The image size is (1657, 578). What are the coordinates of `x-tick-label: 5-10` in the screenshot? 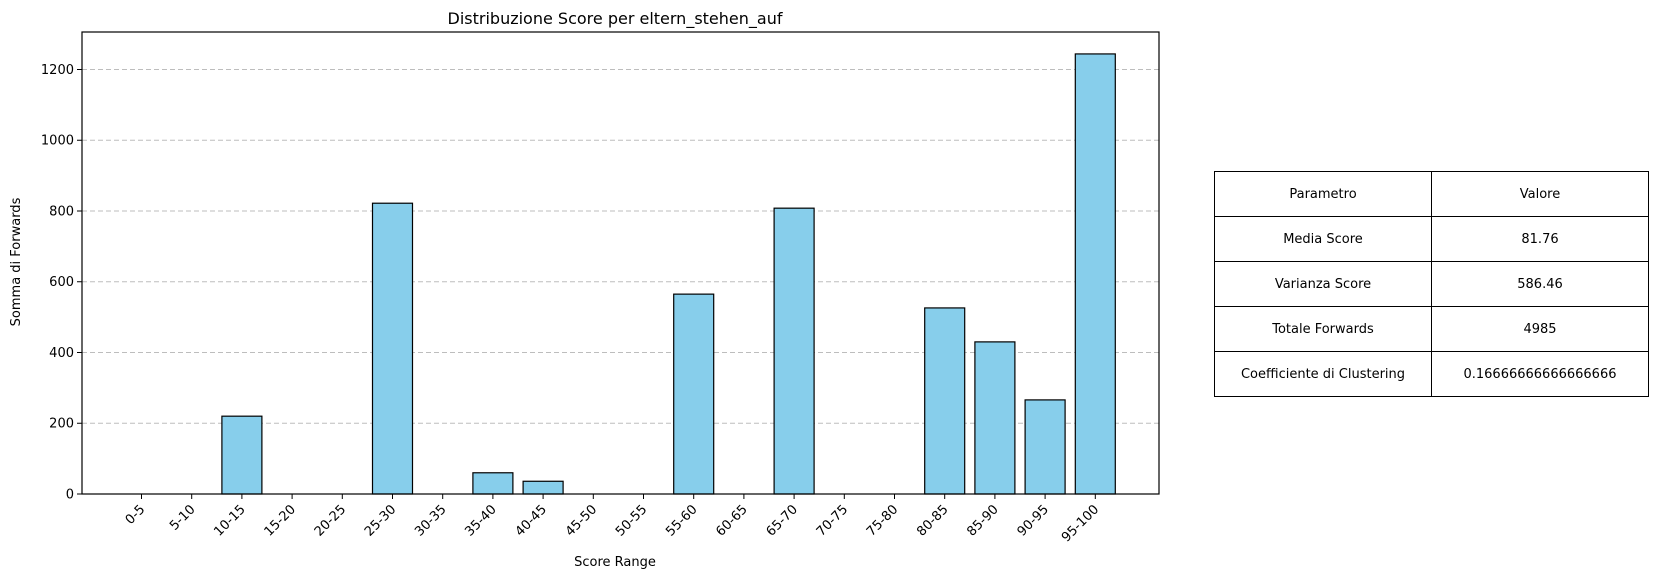 It's located at (182, 517).